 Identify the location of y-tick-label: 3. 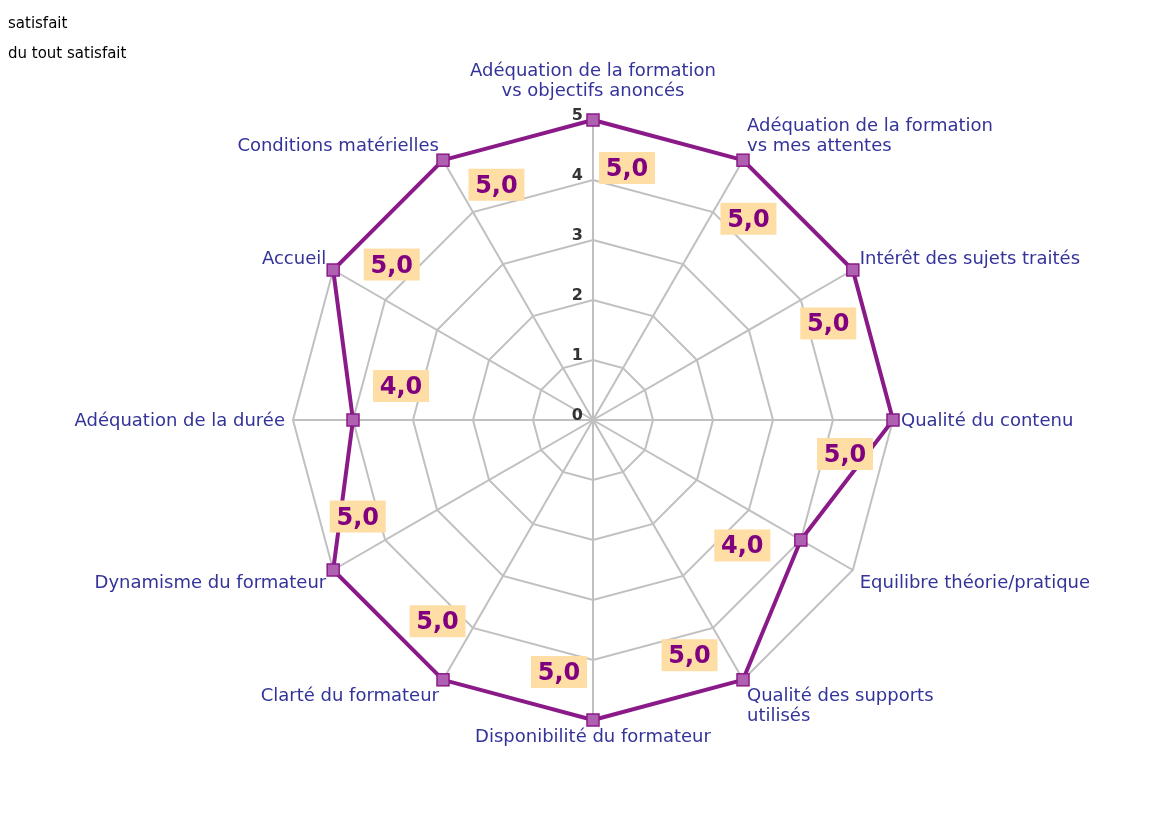
(577, 234).